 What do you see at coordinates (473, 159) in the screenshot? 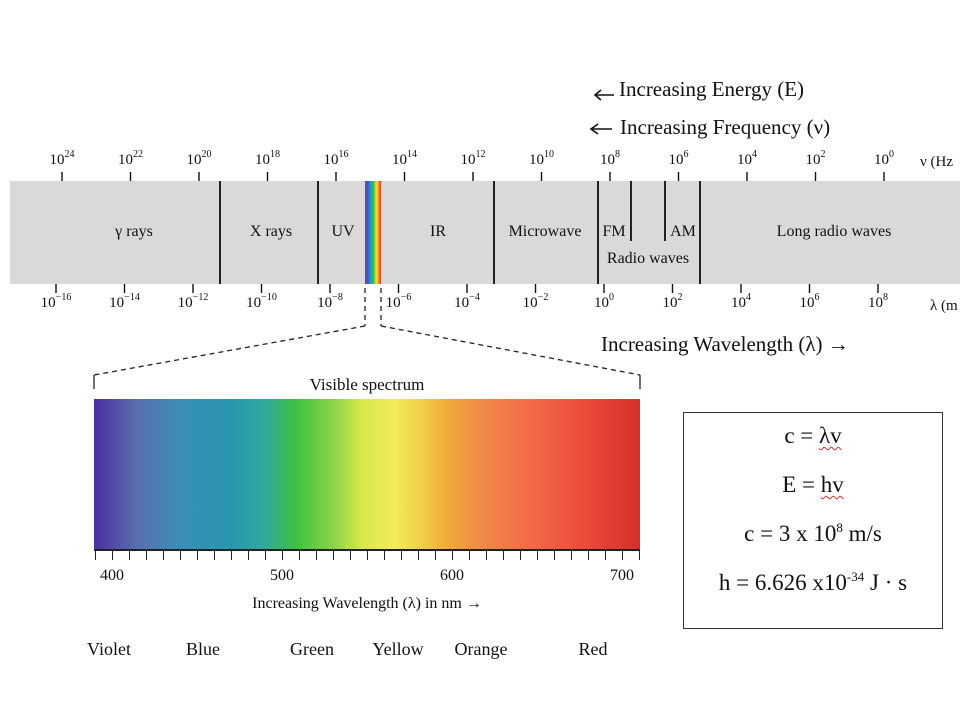
I see `frequency-tick-label: 10¹²` at bounding box center [473, 159].